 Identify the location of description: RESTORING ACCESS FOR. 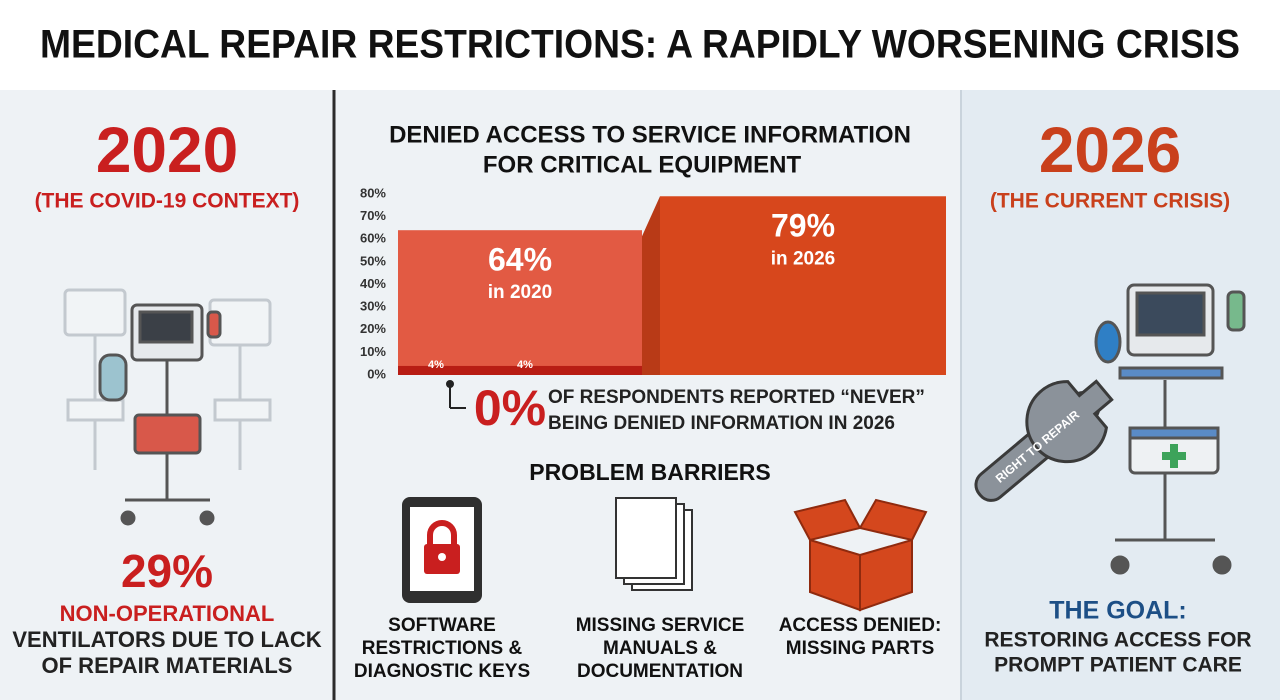
(1117, 640).